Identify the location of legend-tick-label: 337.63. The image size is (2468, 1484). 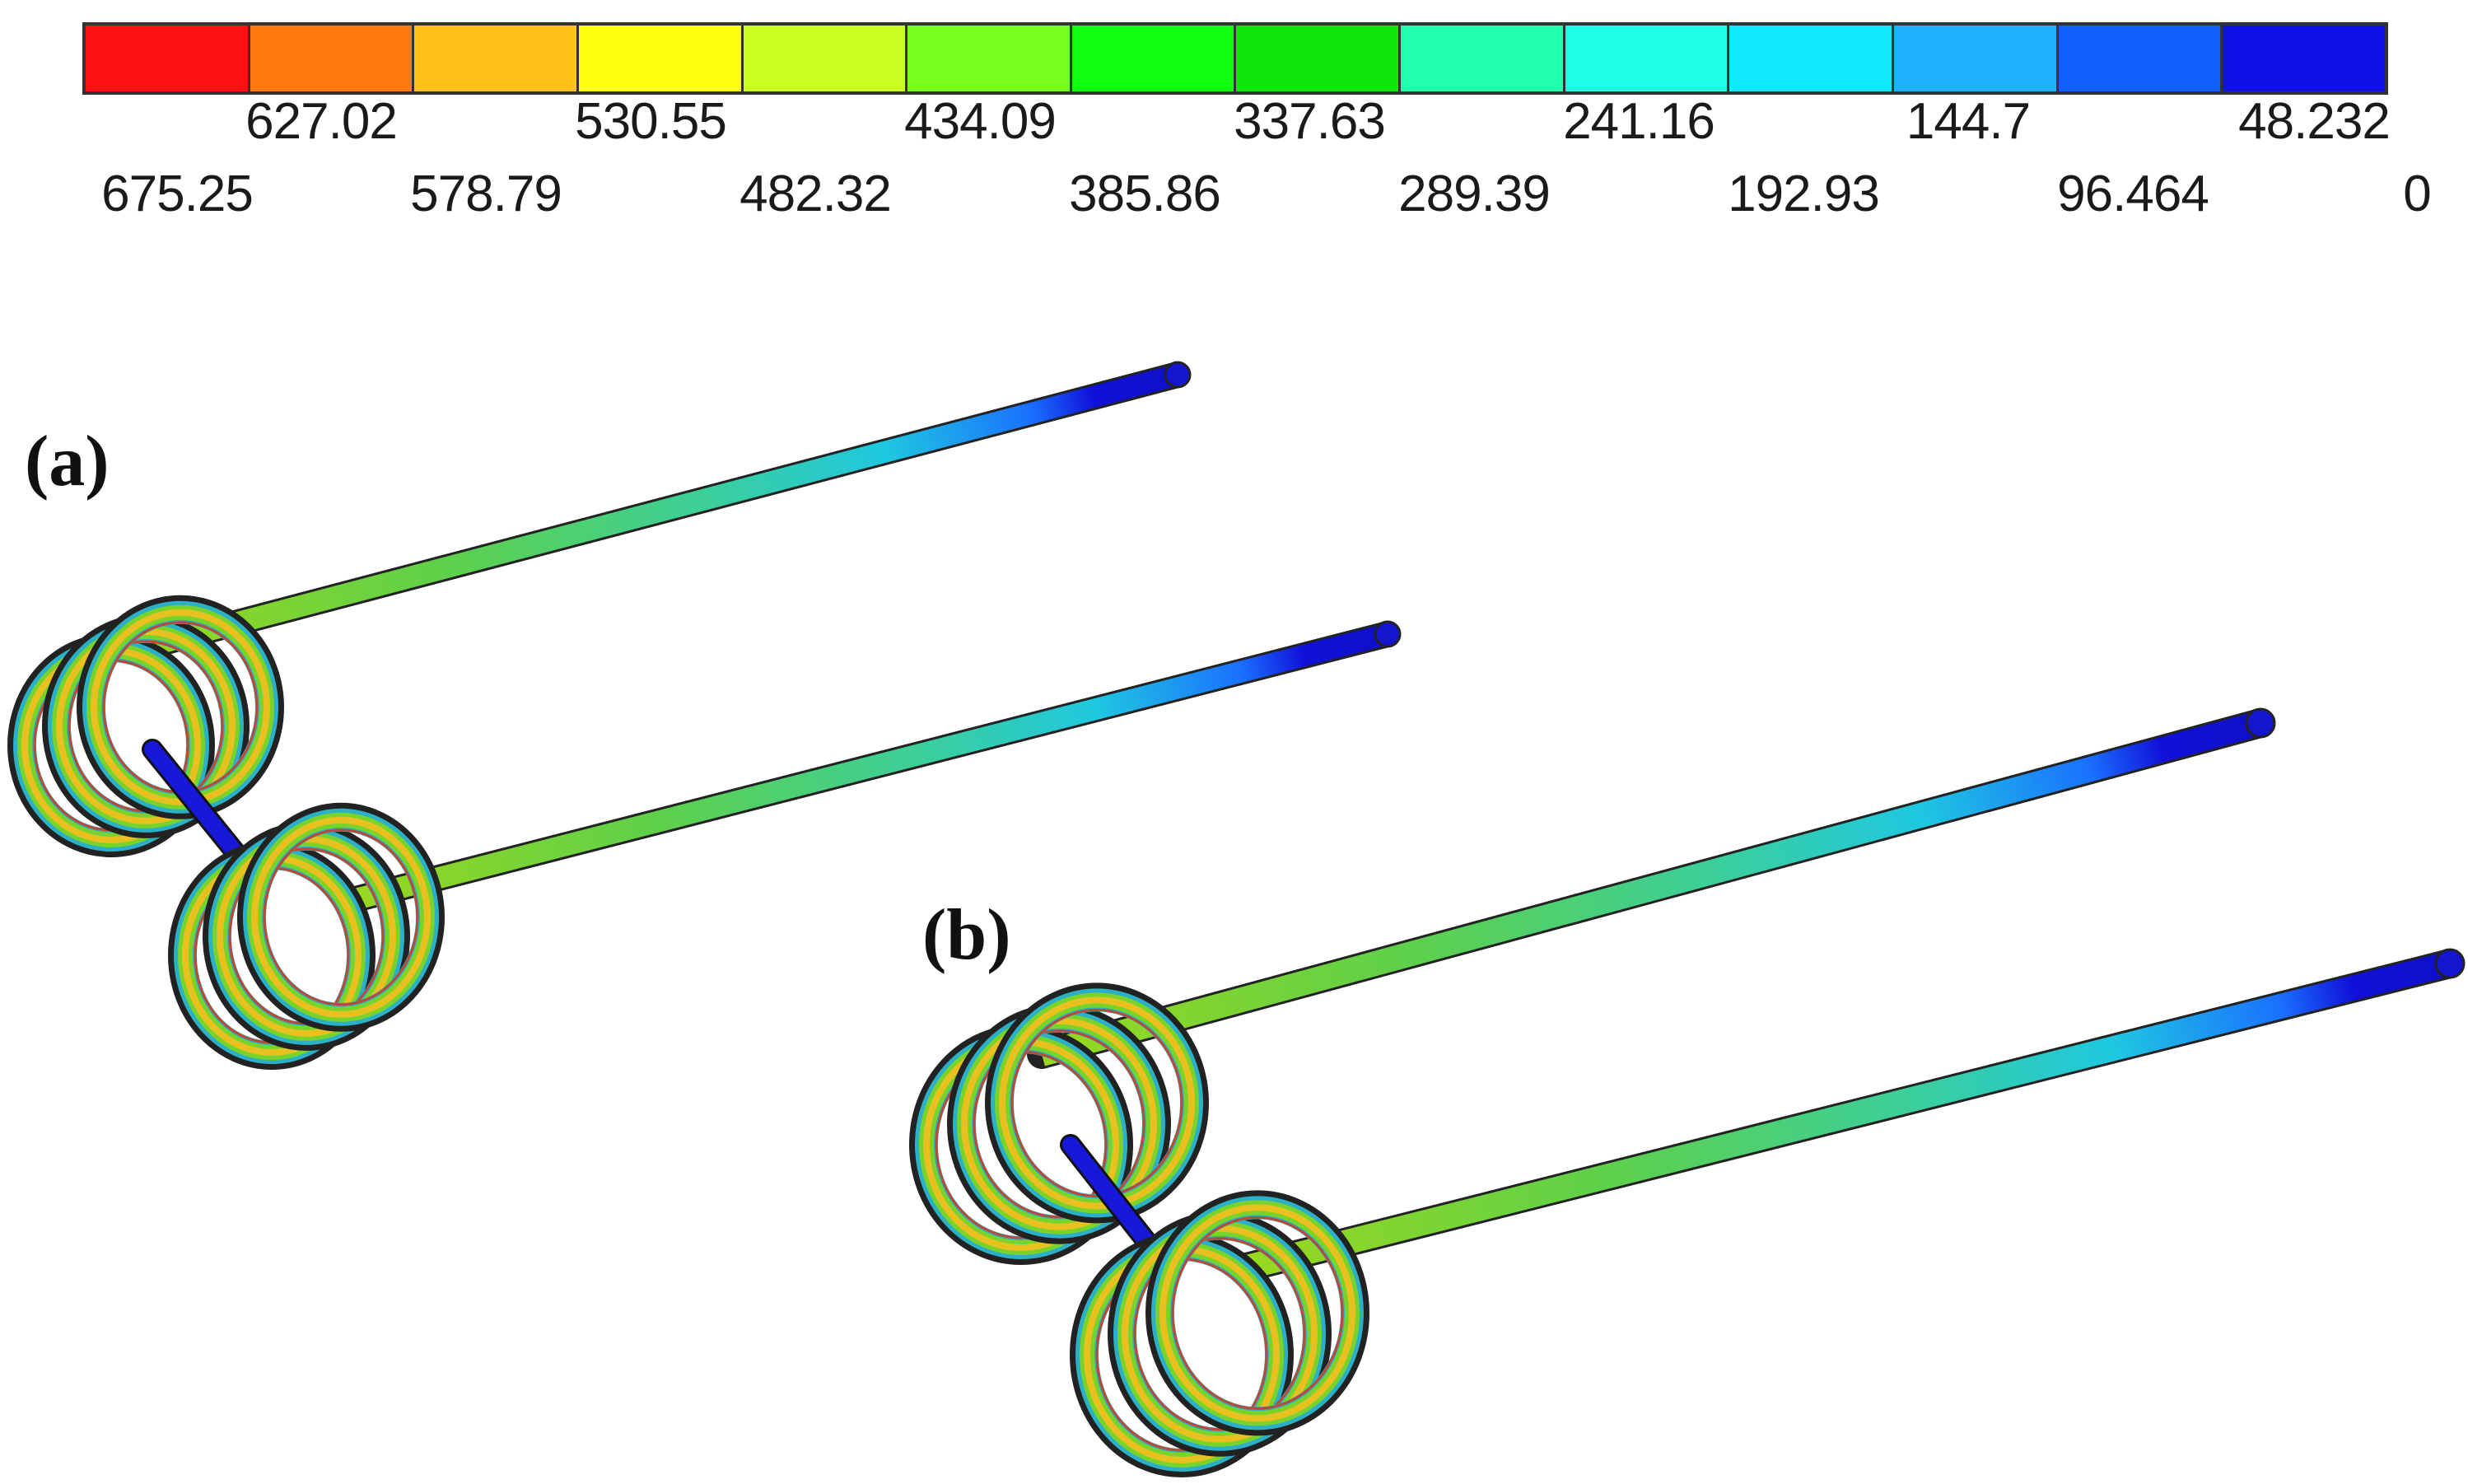
(1310, 121).